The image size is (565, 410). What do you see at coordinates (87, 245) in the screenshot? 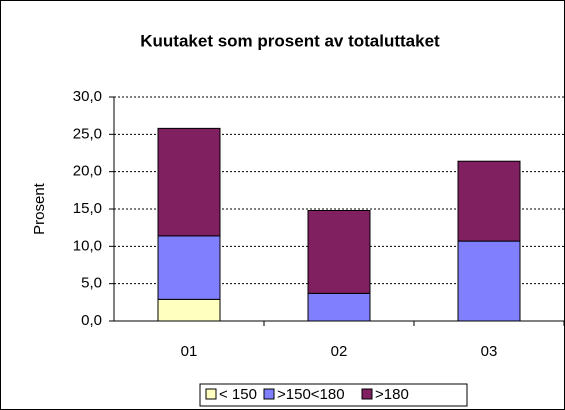
I see `y-tick-label: 10,0` at bounding box center [87, 245].